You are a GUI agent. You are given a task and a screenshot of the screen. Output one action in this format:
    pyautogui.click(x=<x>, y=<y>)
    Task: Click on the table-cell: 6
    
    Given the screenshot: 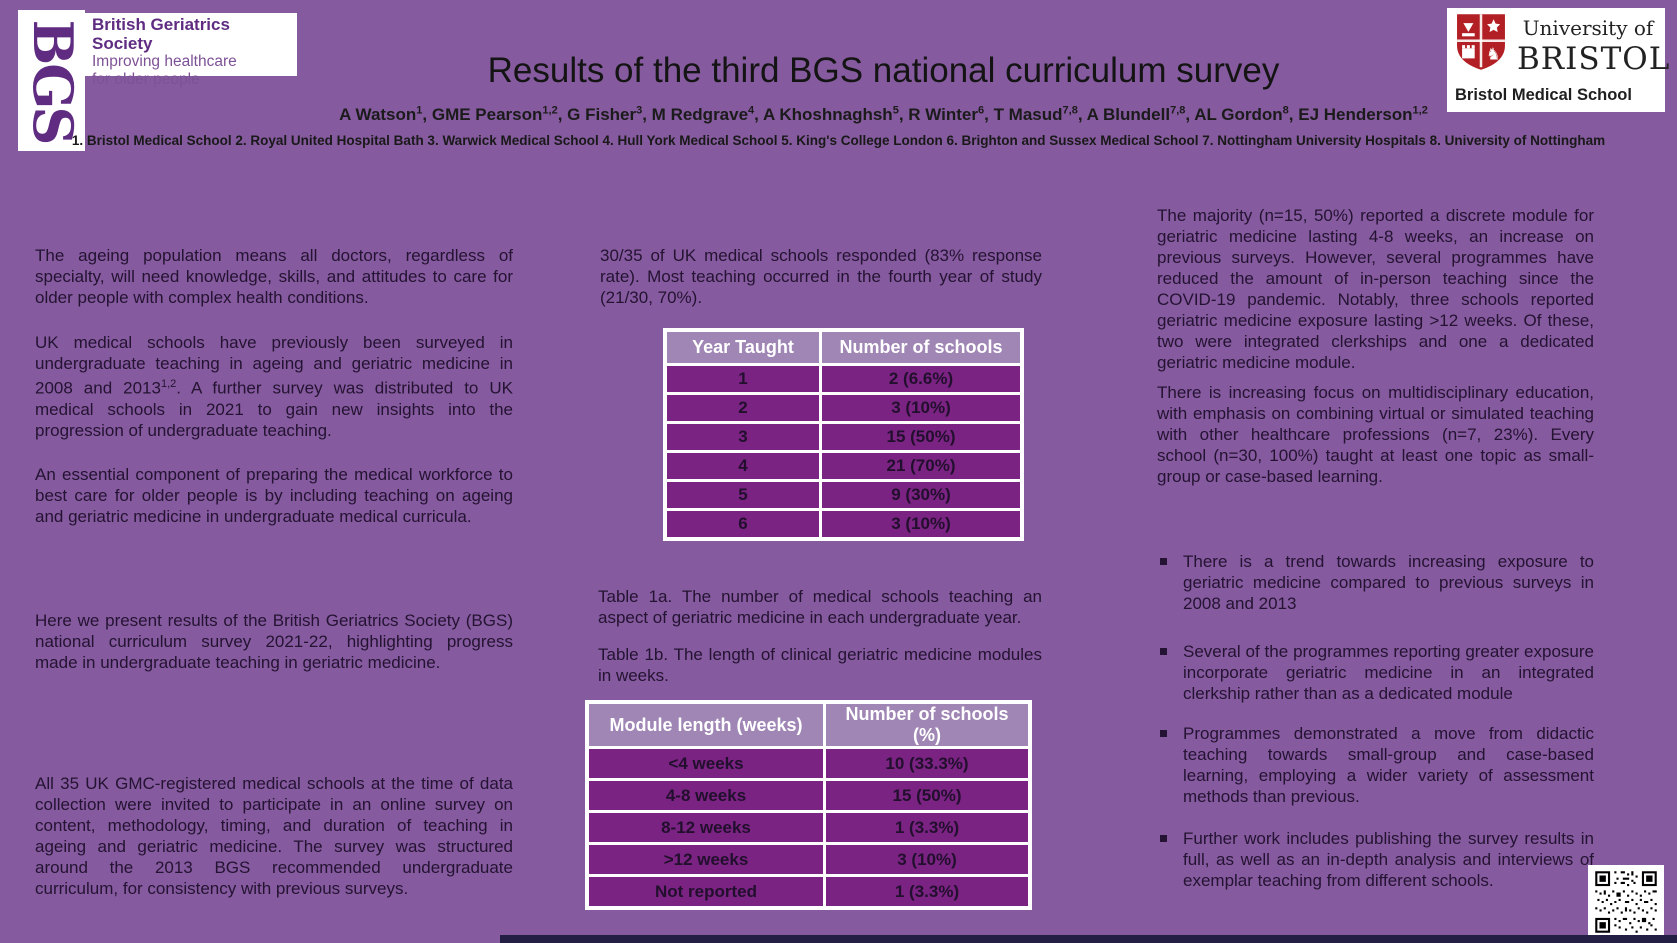 What is the action you would take?
    pyautogui.click(x=743, y=524)
    